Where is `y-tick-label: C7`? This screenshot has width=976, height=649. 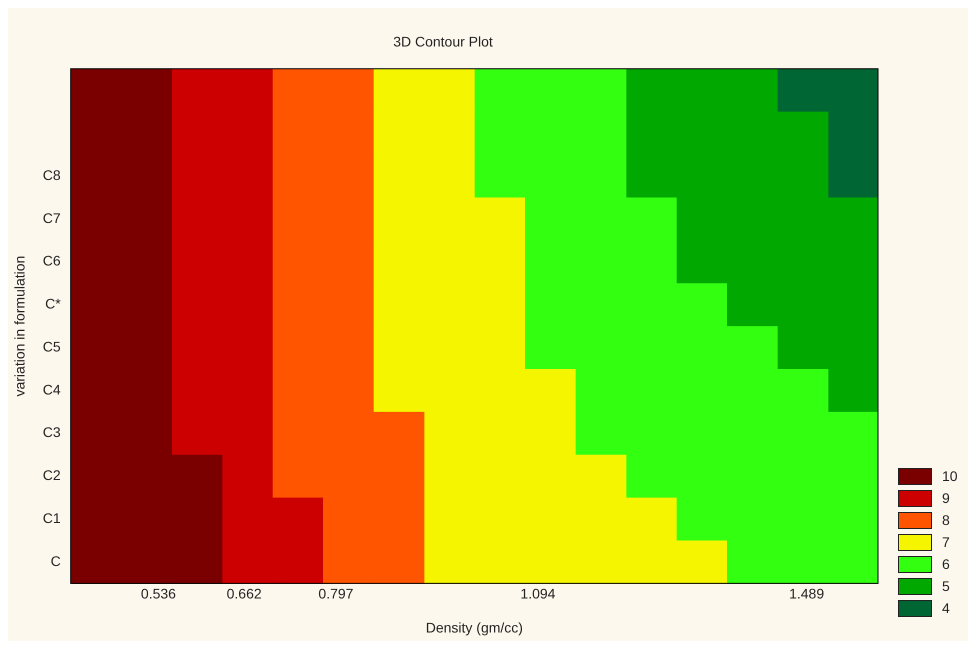 y-tick-label: C7 is located at coordinates (51, 218).